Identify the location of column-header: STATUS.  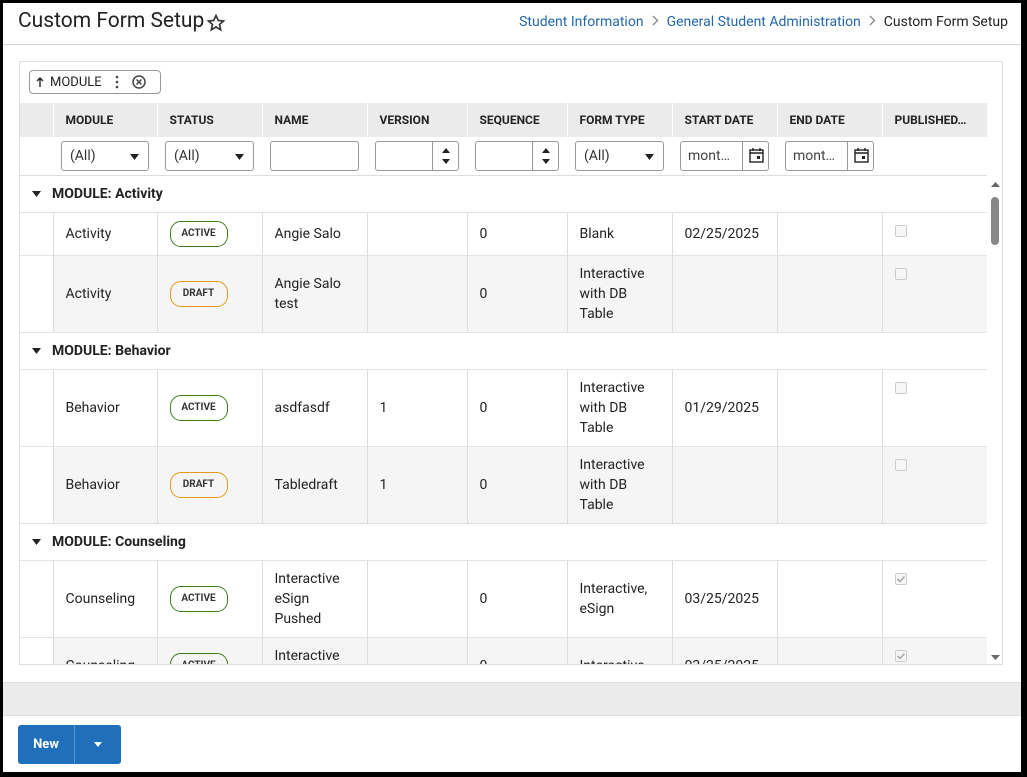
(209, 120).